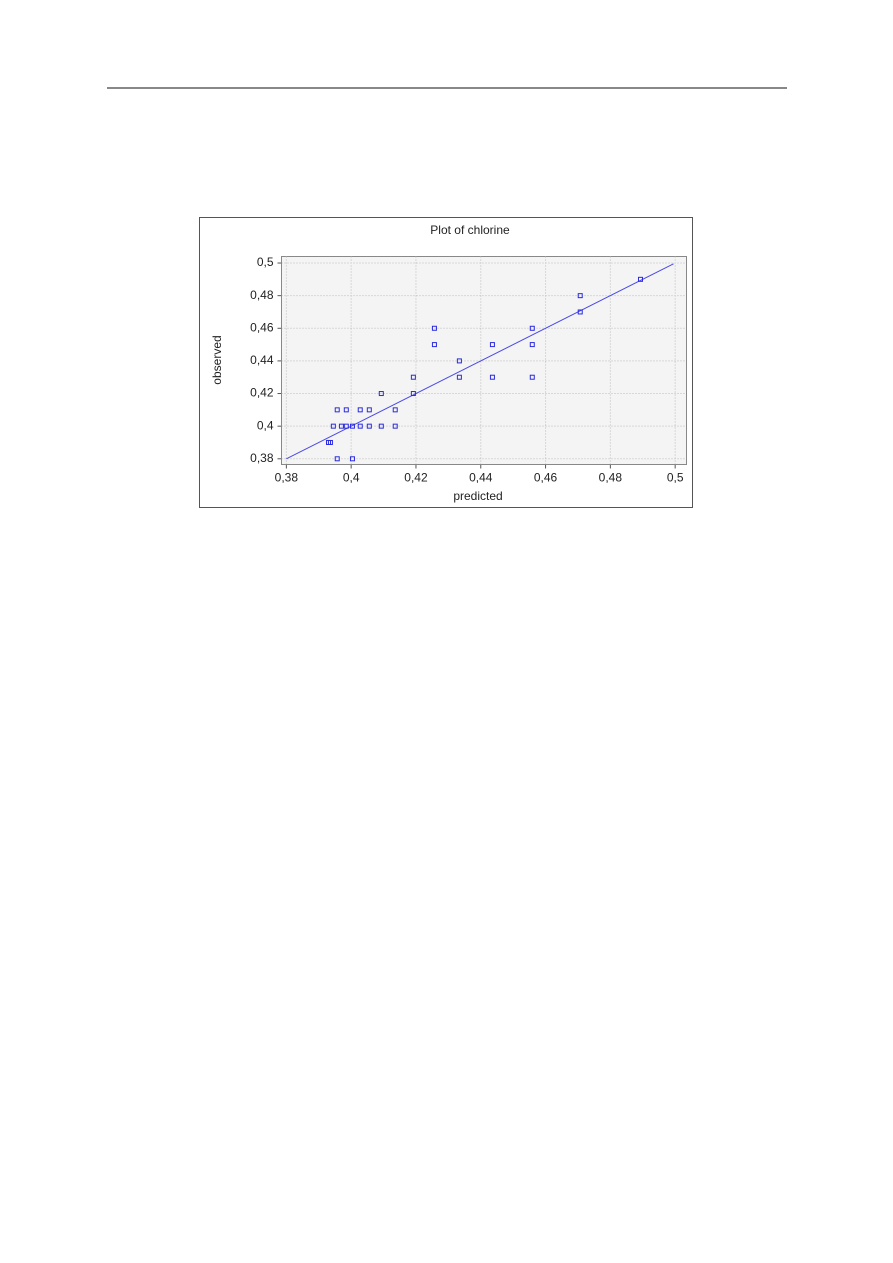  What do you see at coordinates (416, 478) in the screenshot?
I see `x-tick-label: 0,42` at bounding box center [416, 478].